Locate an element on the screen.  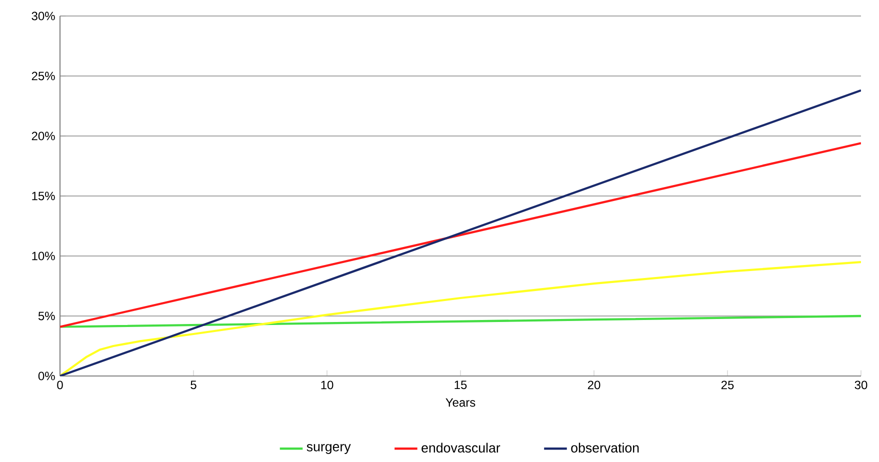
legend-label: surgery is located at coordinates (328, 449).